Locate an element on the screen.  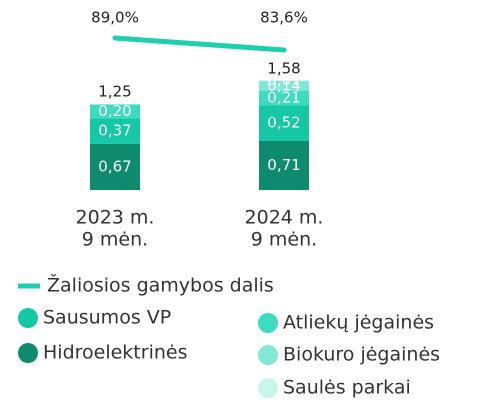
segment-label: 0,67 is located at coordinates (114, 166).